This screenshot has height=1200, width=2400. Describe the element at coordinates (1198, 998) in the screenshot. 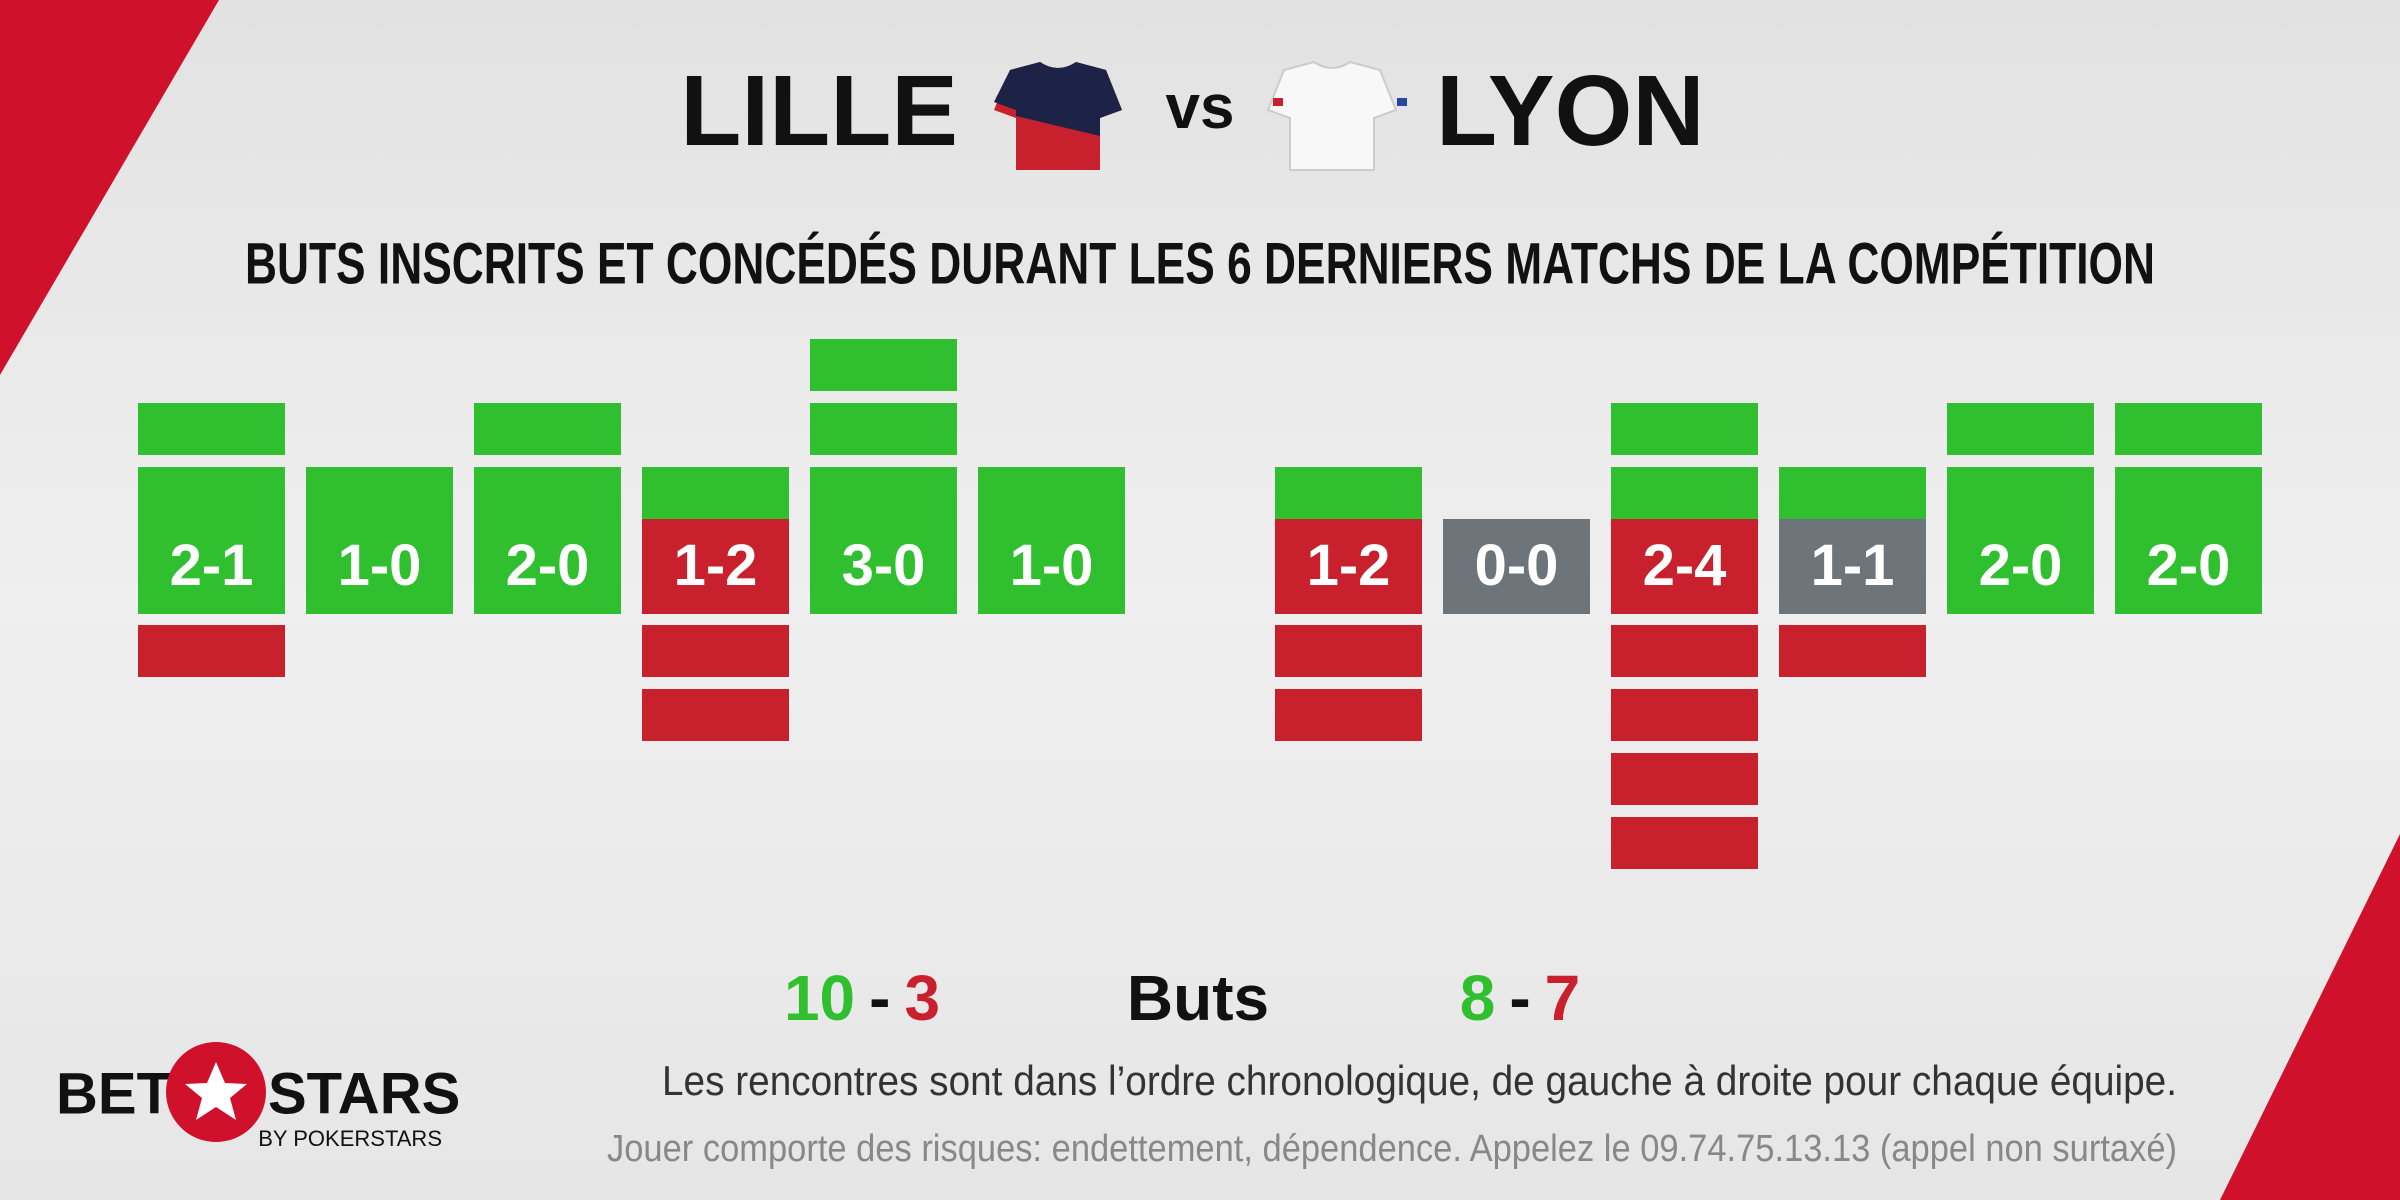

I see `totals-label: Buts` at that location.